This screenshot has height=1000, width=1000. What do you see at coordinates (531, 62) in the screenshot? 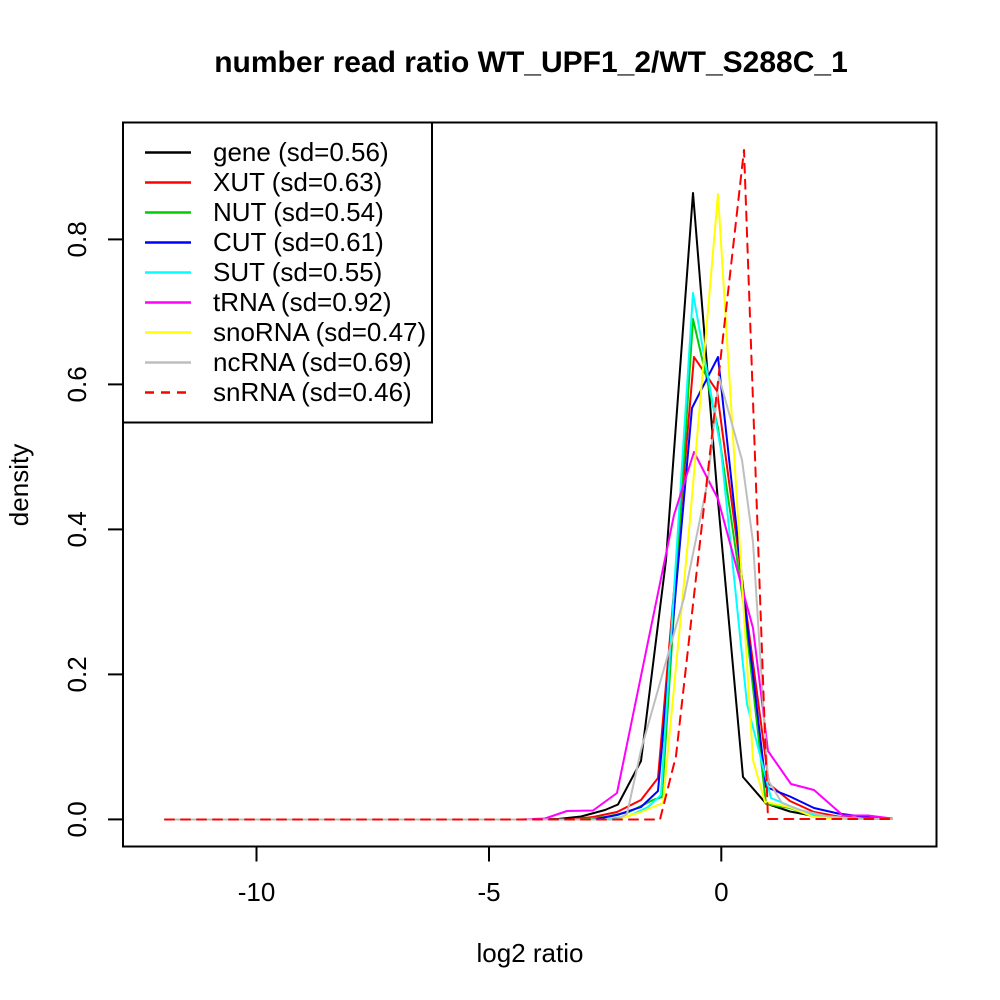
I see `svg-text:number read ratio WT_UPF1_2/WT: number read ratio WT_UPF1_2/WT_S288C_1` at bounding box center [531, 62].